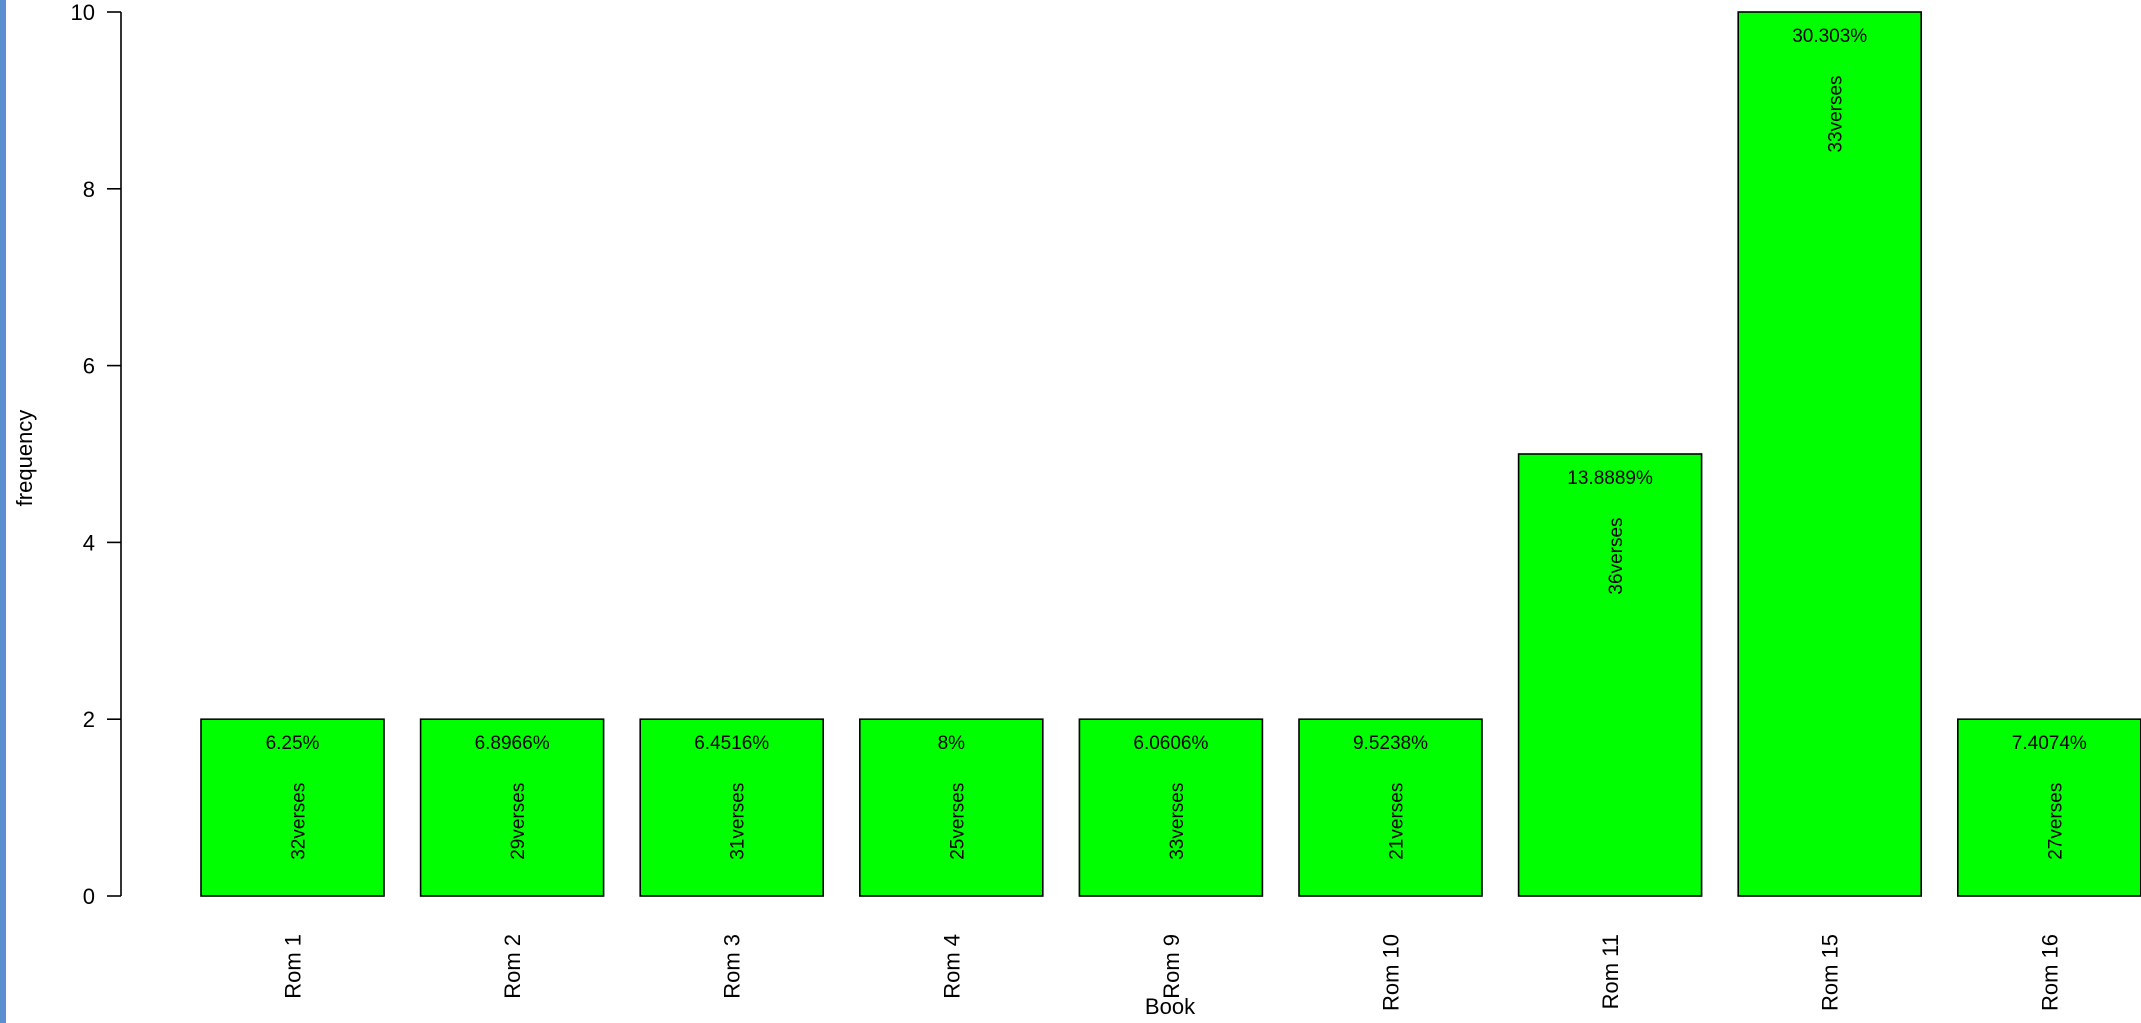 The height and width of the screenshot is (1023, 2141). What do you see at coordinates (2049, 972) in the screenshot?
I see `x-tick-label: Rom 16` at bounding box center [2049, 972].